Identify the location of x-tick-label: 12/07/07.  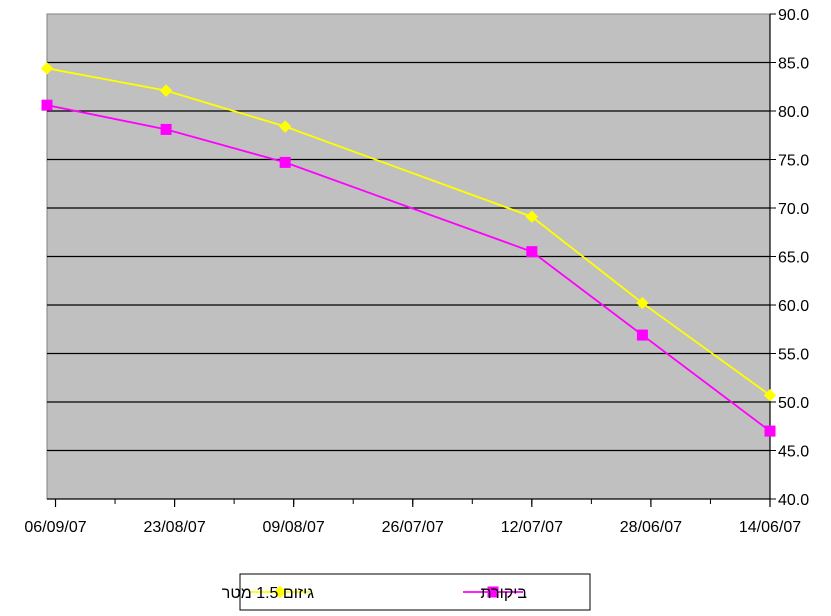
(532, 527).